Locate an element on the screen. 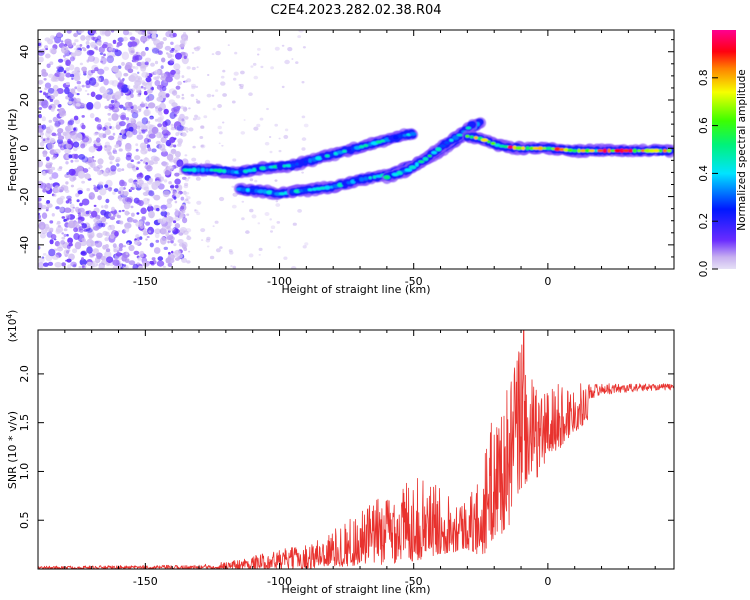  y-tick-label: 0 is located at coordinates (24, 148).